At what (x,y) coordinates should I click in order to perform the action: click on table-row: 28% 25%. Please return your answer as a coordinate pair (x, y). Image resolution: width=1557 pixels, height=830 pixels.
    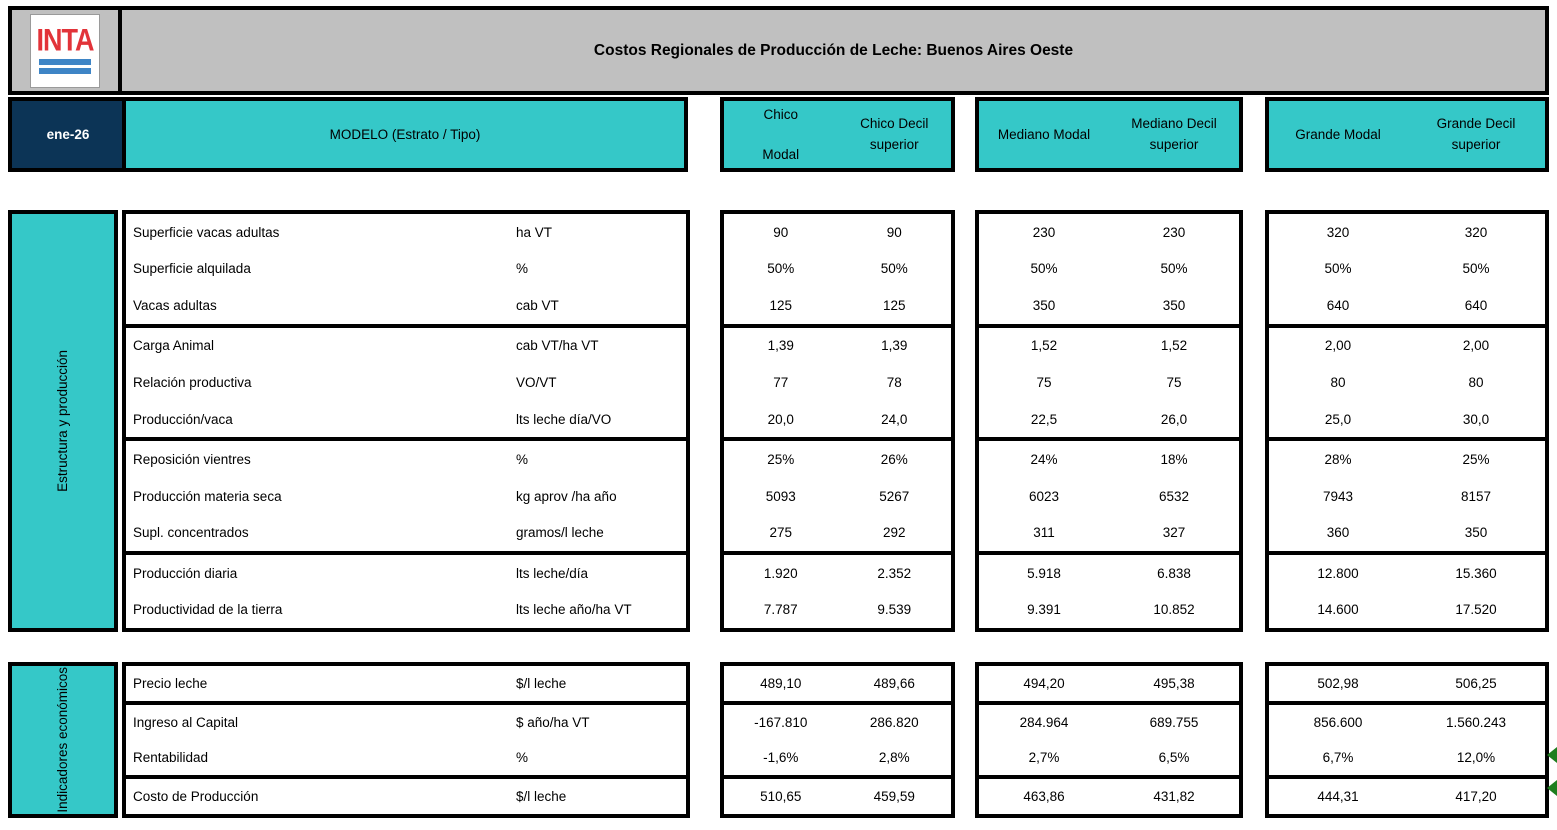
    Looking at the image, I should click on (1407, 459).